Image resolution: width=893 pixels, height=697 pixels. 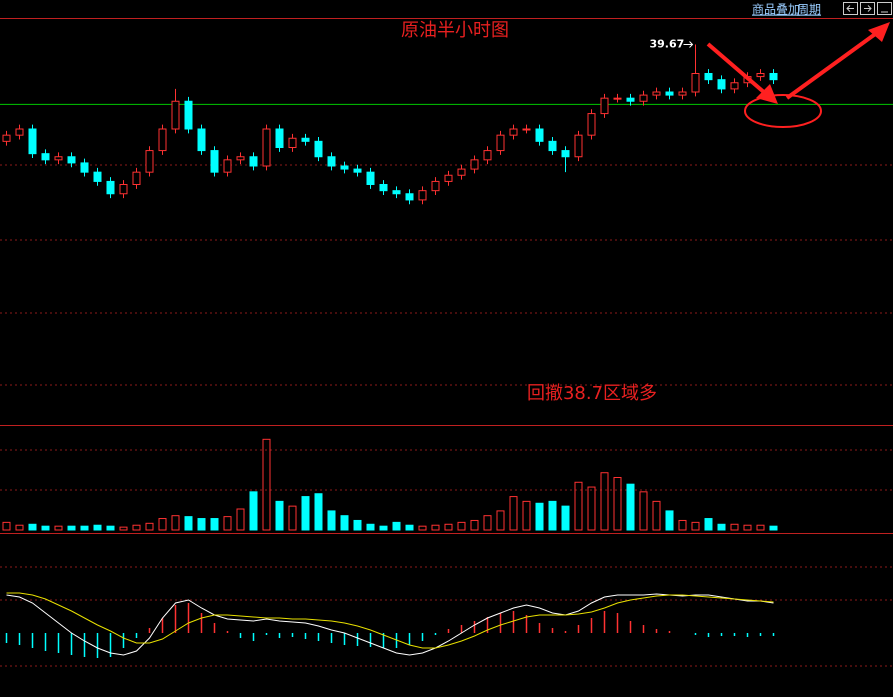 What do you see at coordinates (455, 30) in the screenshot?
I see `chart-title: 原油半小时图` at bounding box center [455, 30].